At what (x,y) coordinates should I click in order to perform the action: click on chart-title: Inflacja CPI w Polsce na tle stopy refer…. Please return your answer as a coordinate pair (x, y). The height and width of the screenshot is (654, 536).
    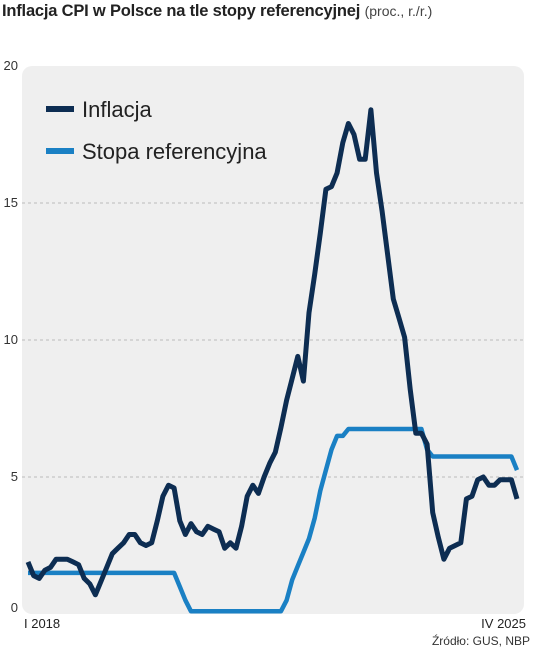
    Looking at the image, I should click on (181, 11).